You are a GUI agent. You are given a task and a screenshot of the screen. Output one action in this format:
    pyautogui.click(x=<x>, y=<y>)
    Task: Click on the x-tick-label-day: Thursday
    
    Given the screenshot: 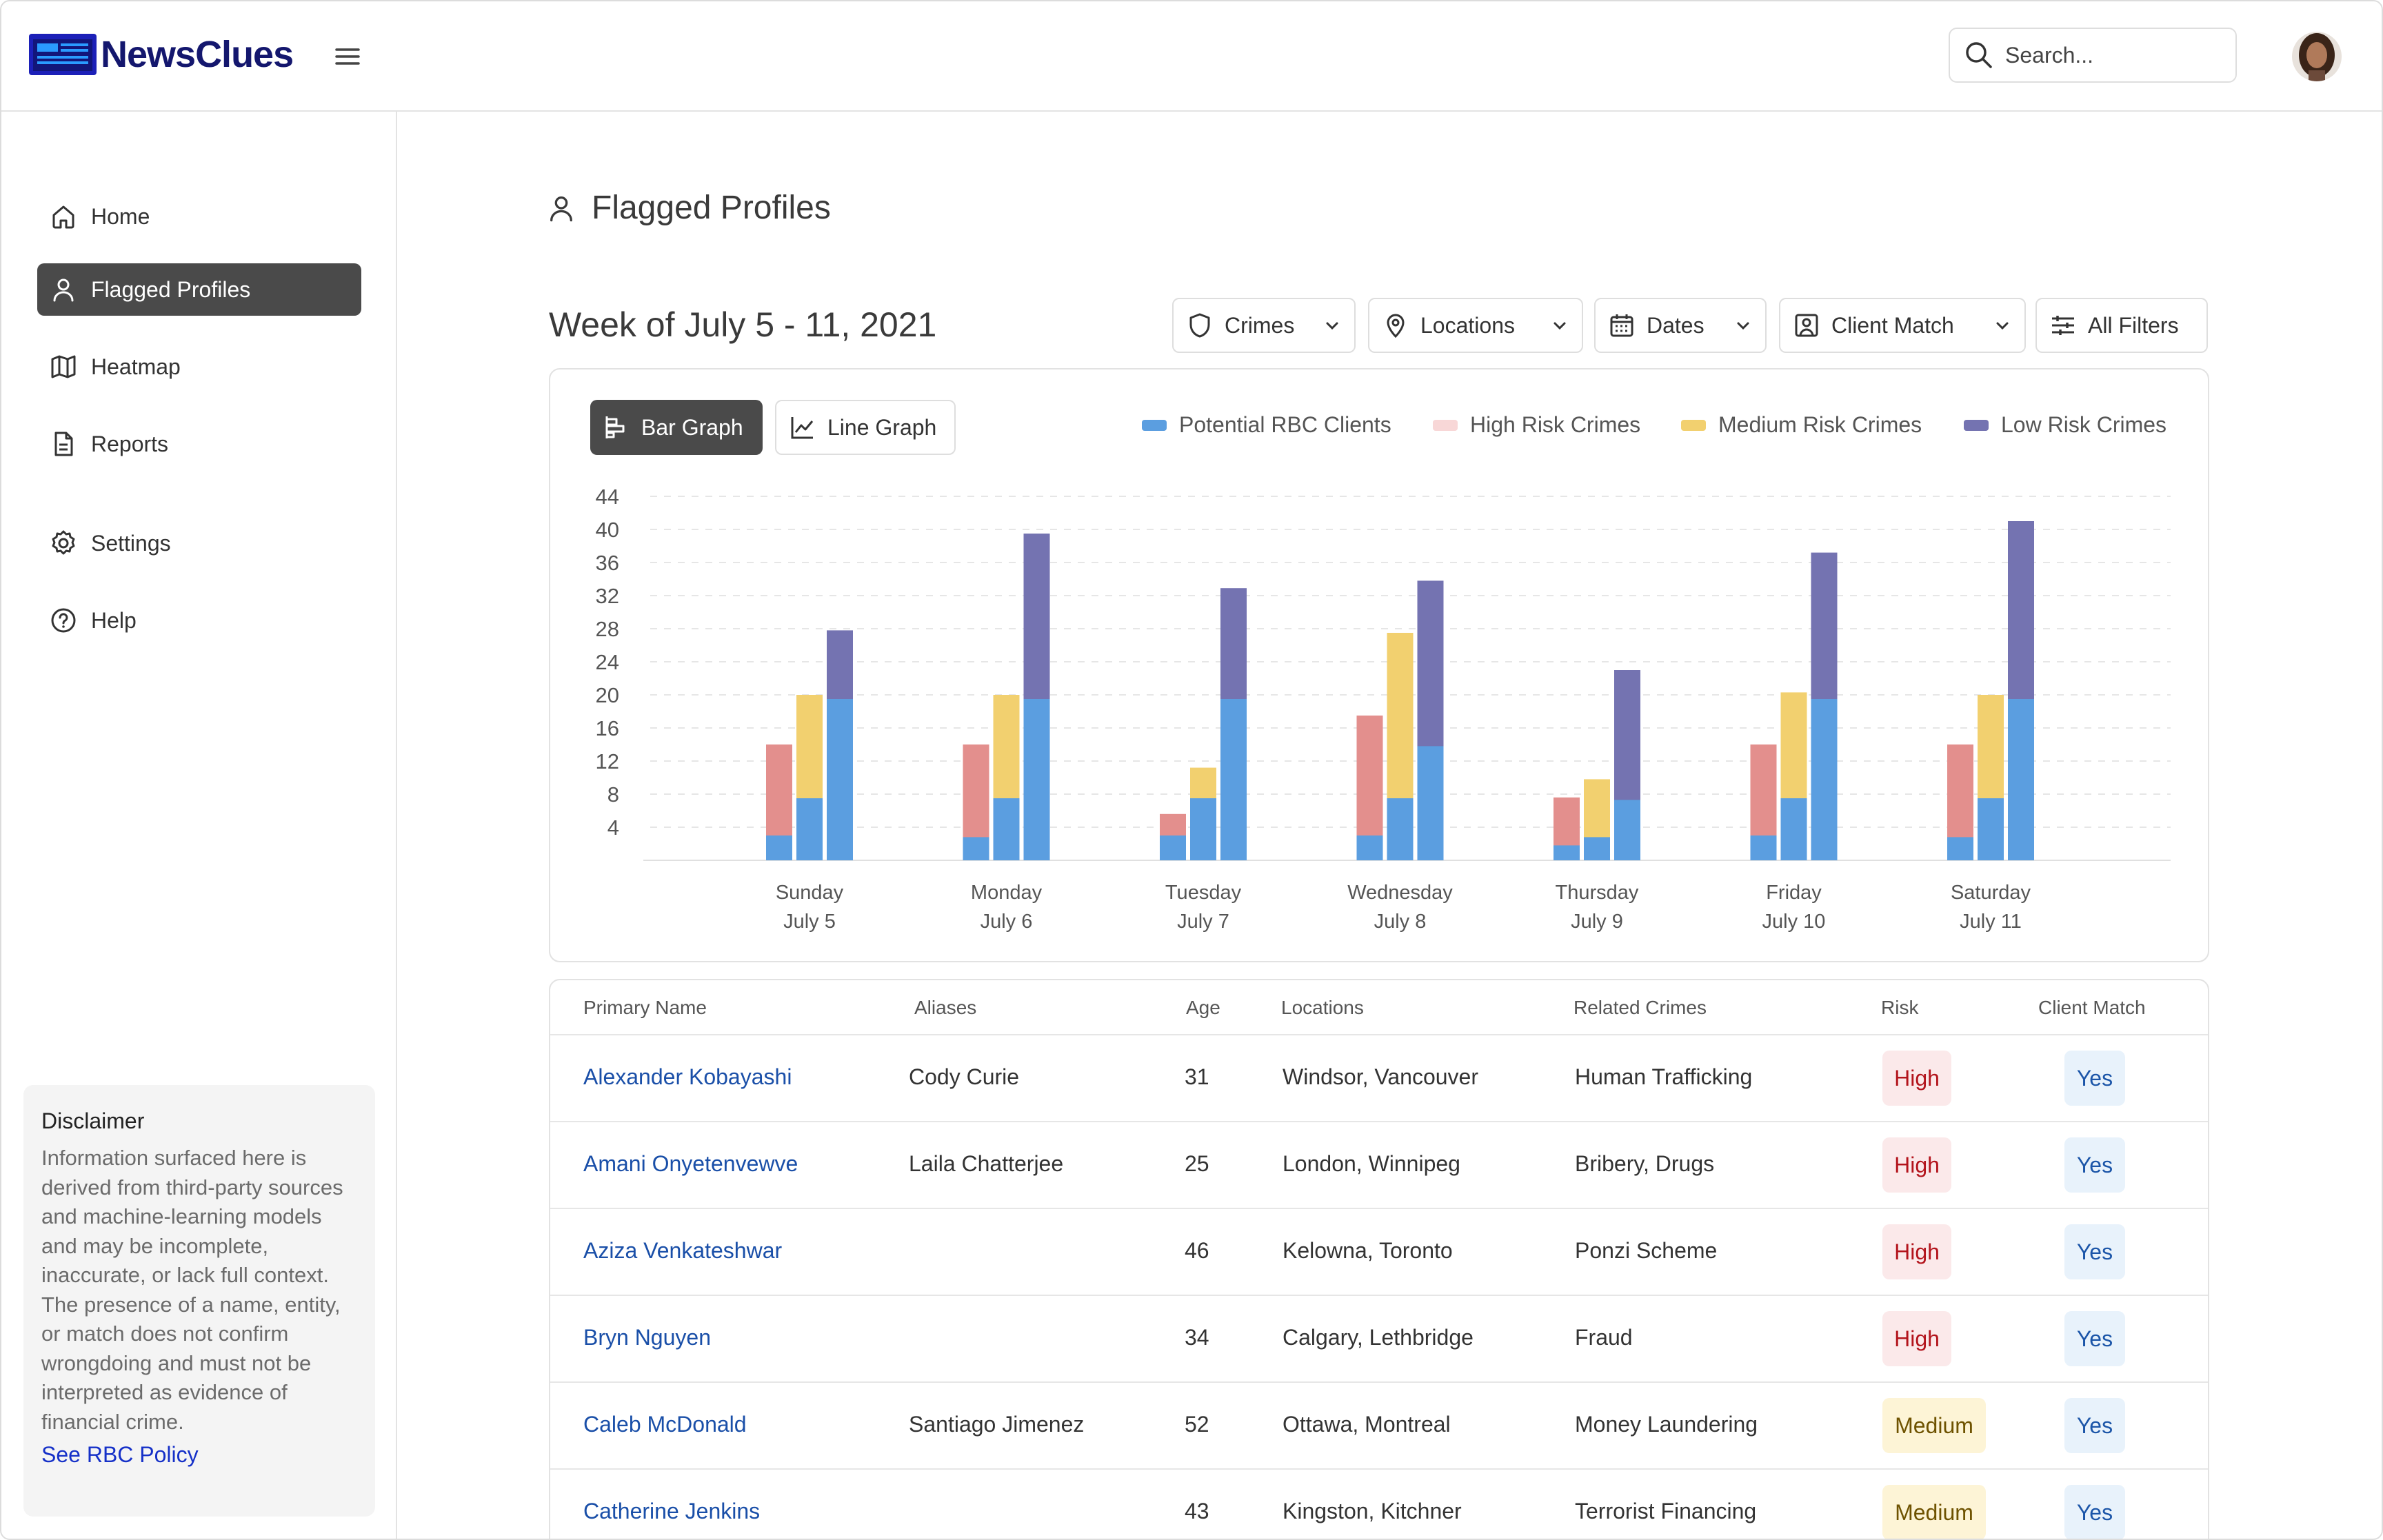 What is the action you would take?
    pyautogui.click(x=1597, y=893)
    